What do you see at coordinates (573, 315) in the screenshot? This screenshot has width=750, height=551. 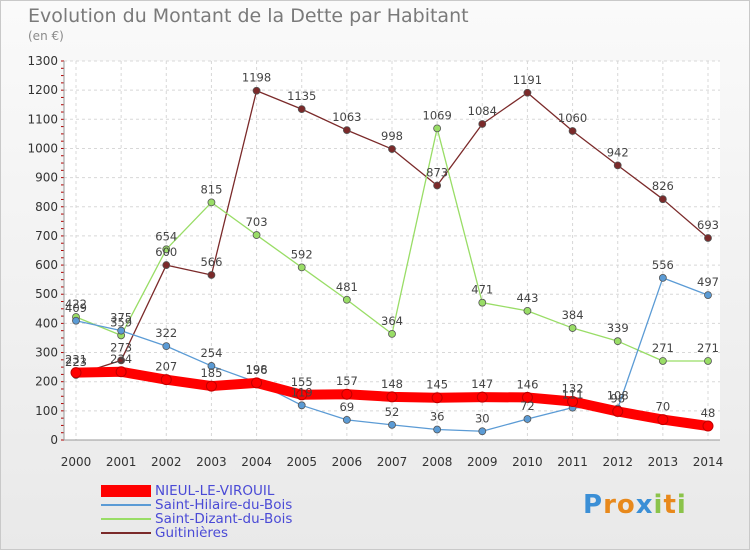 I see `data-label: 384` at bounding box center [573, 315].